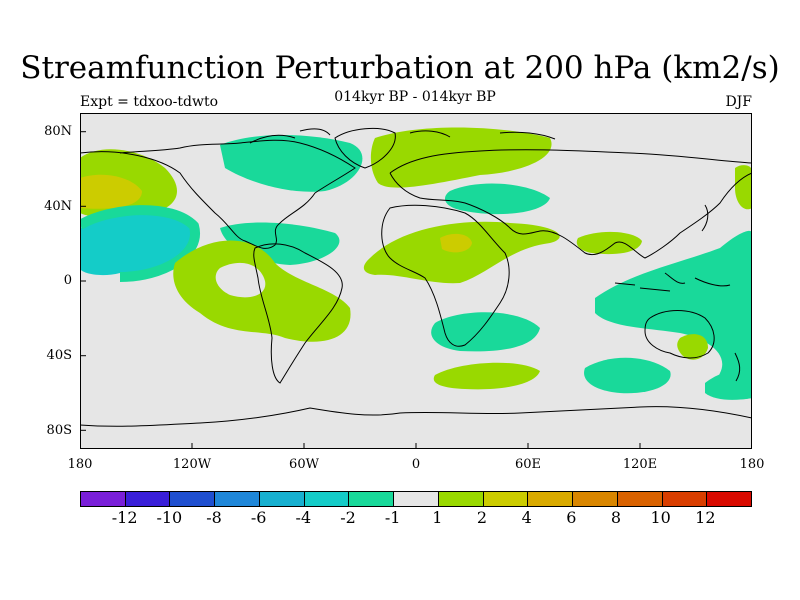 The height and width of the screenshot is (600, 800). What do you see at coordinates (258, 517) in the screenshot?
I see `colorbar-label: -6` at bounding box center [258, 517].